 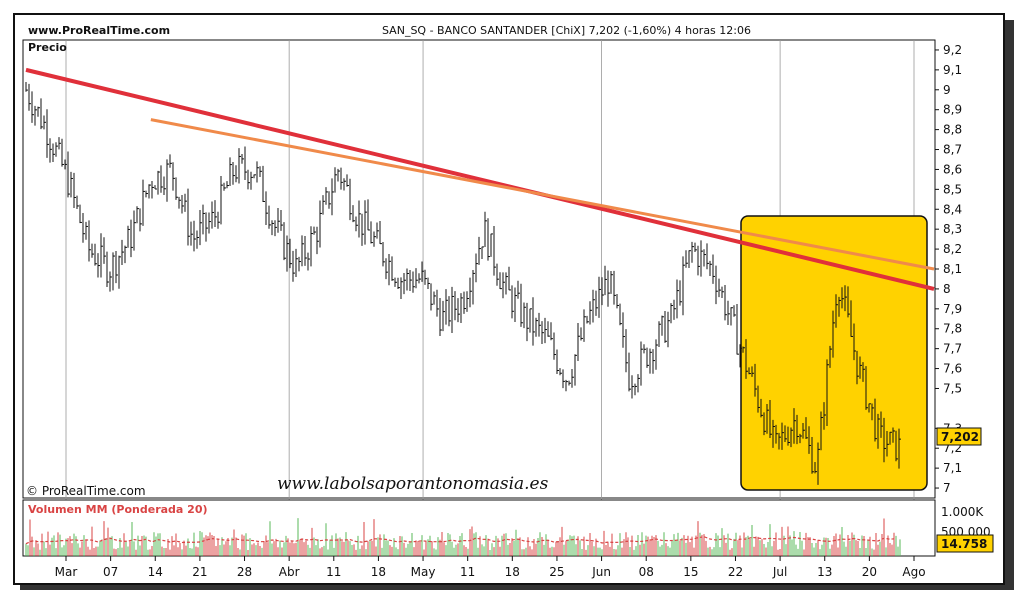 I want to click on volume-moving-average, so click(x=461, y=540).